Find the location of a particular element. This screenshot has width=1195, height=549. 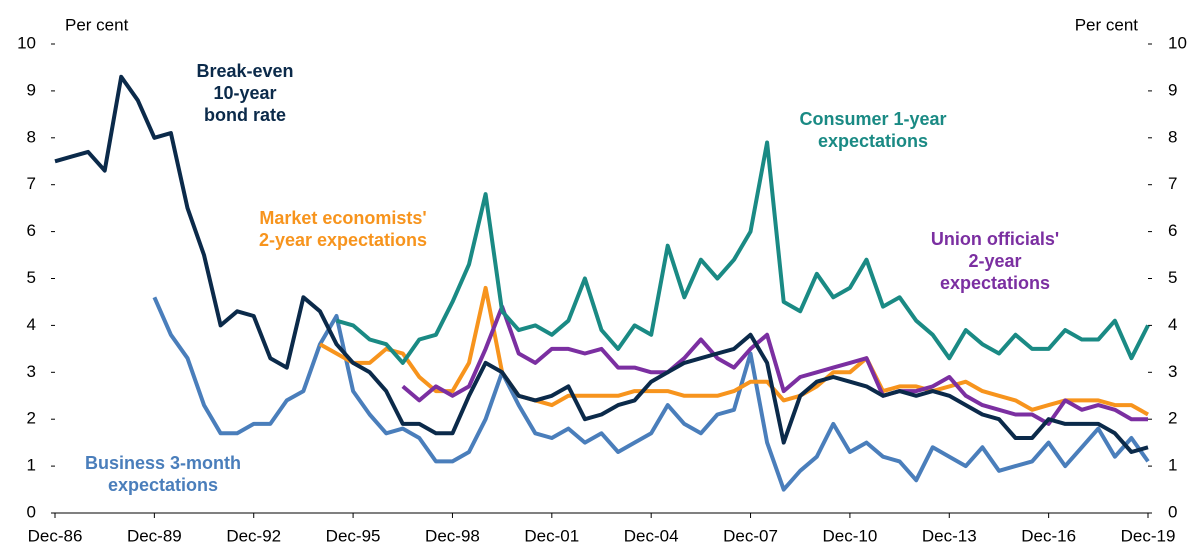

y-tick-label: 6 is located at coordinates (31, 230).